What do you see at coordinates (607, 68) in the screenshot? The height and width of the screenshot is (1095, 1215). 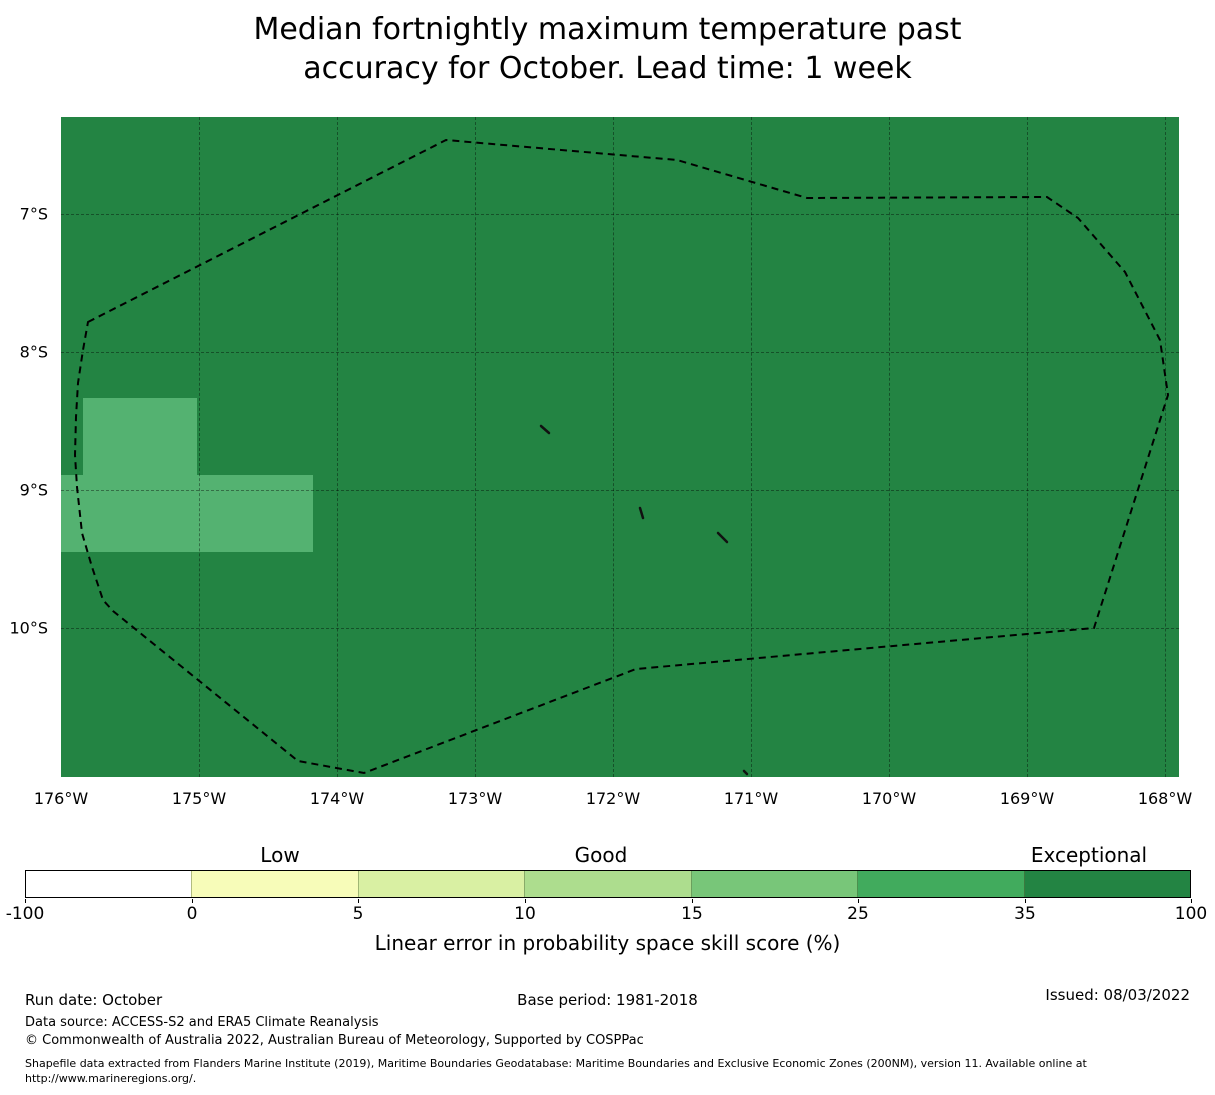 I see `chart-title-line2: accuracy for October. Lead time: 1 week` at bounding box center [607, 68].